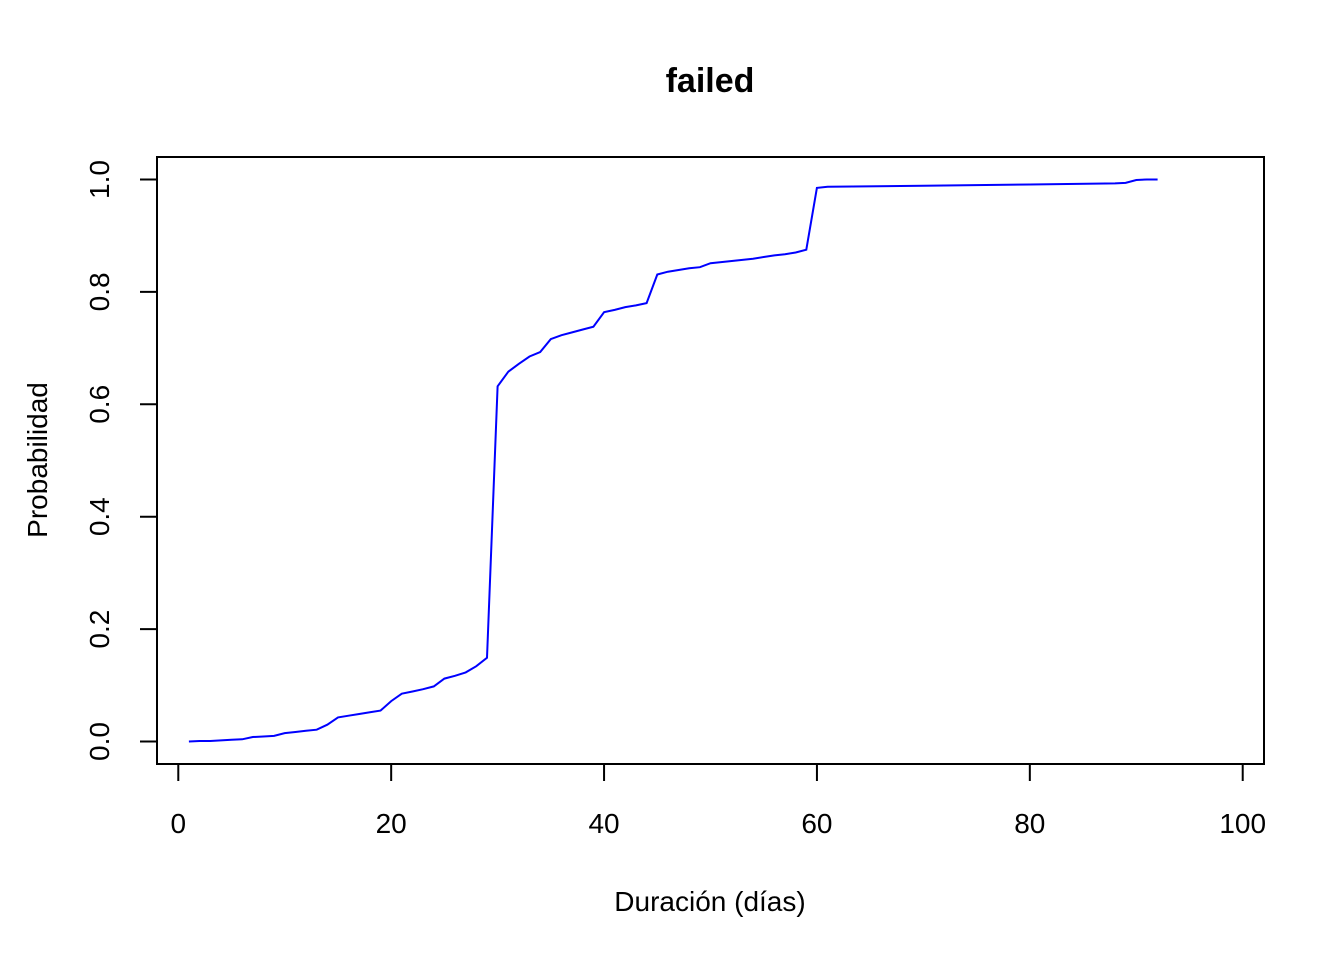  What do you see at coordinates (99, 404) in the screenshot?
I see `y-tick-label: 0.6` at bounding box center [99, 404].